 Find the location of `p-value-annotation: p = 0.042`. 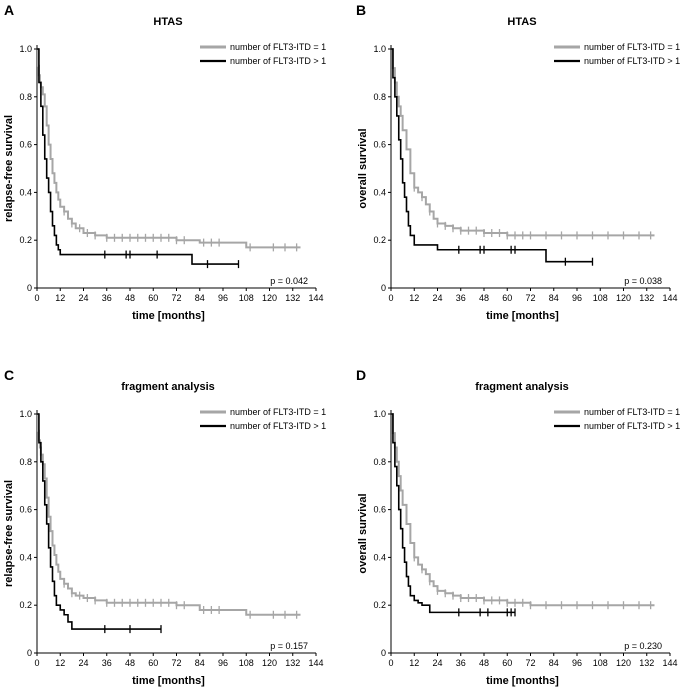

p-value-annotation: p = 0.042 is located at coordinates (289, 281).